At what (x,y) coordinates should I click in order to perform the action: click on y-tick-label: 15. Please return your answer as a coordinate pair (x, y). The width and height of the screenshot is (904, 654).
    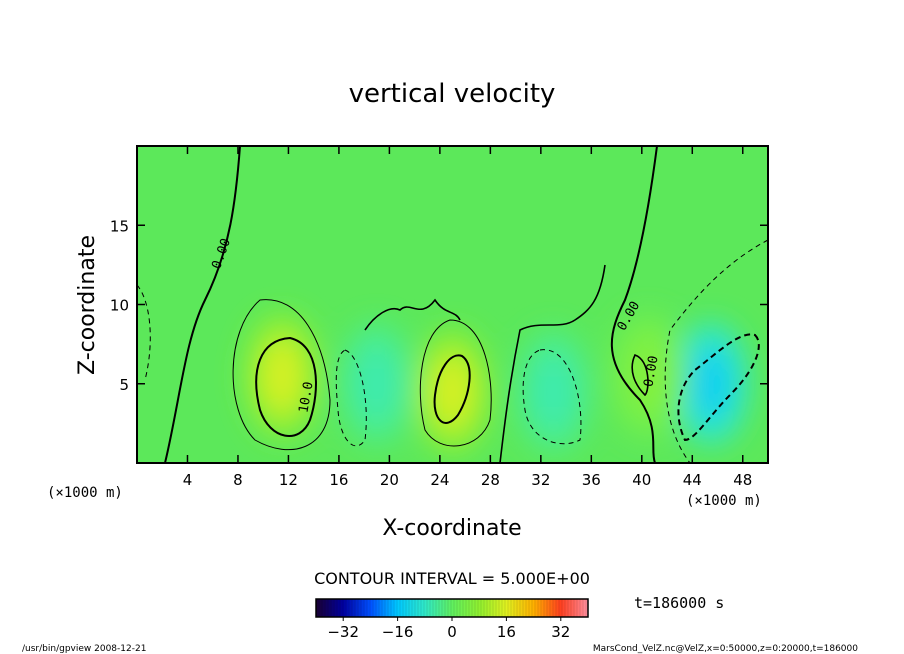
    Looking at the image, I should click on (119, 226).